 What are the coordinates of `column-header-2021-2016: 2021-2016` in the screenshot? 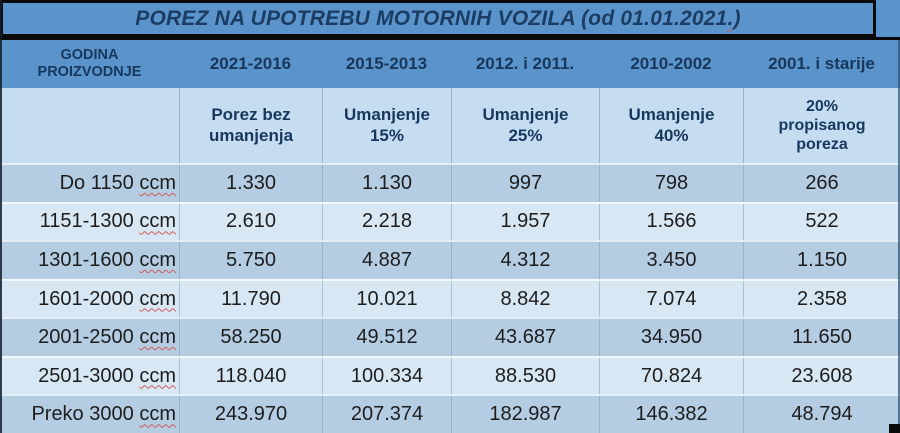 It's located at (250, 63).